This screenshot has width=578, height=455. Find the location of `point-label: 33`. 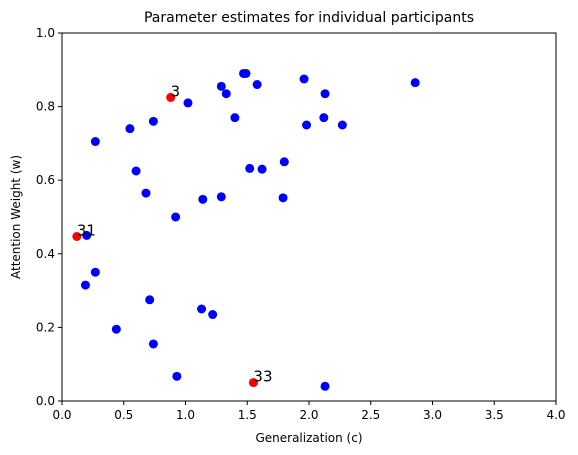

point-label: 33 is located at coordinates (262, 377).